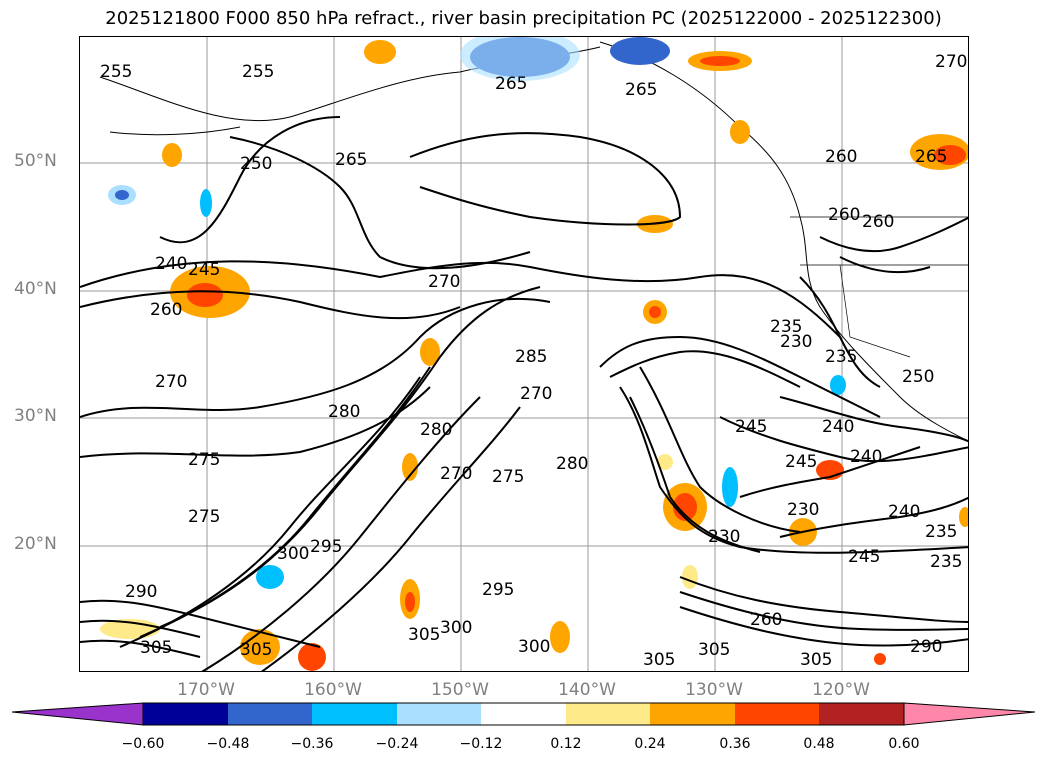 The height and width of the screenshot is (765, 1047). I want to click on lon-label-140w: 140°W, so click(587, 690).